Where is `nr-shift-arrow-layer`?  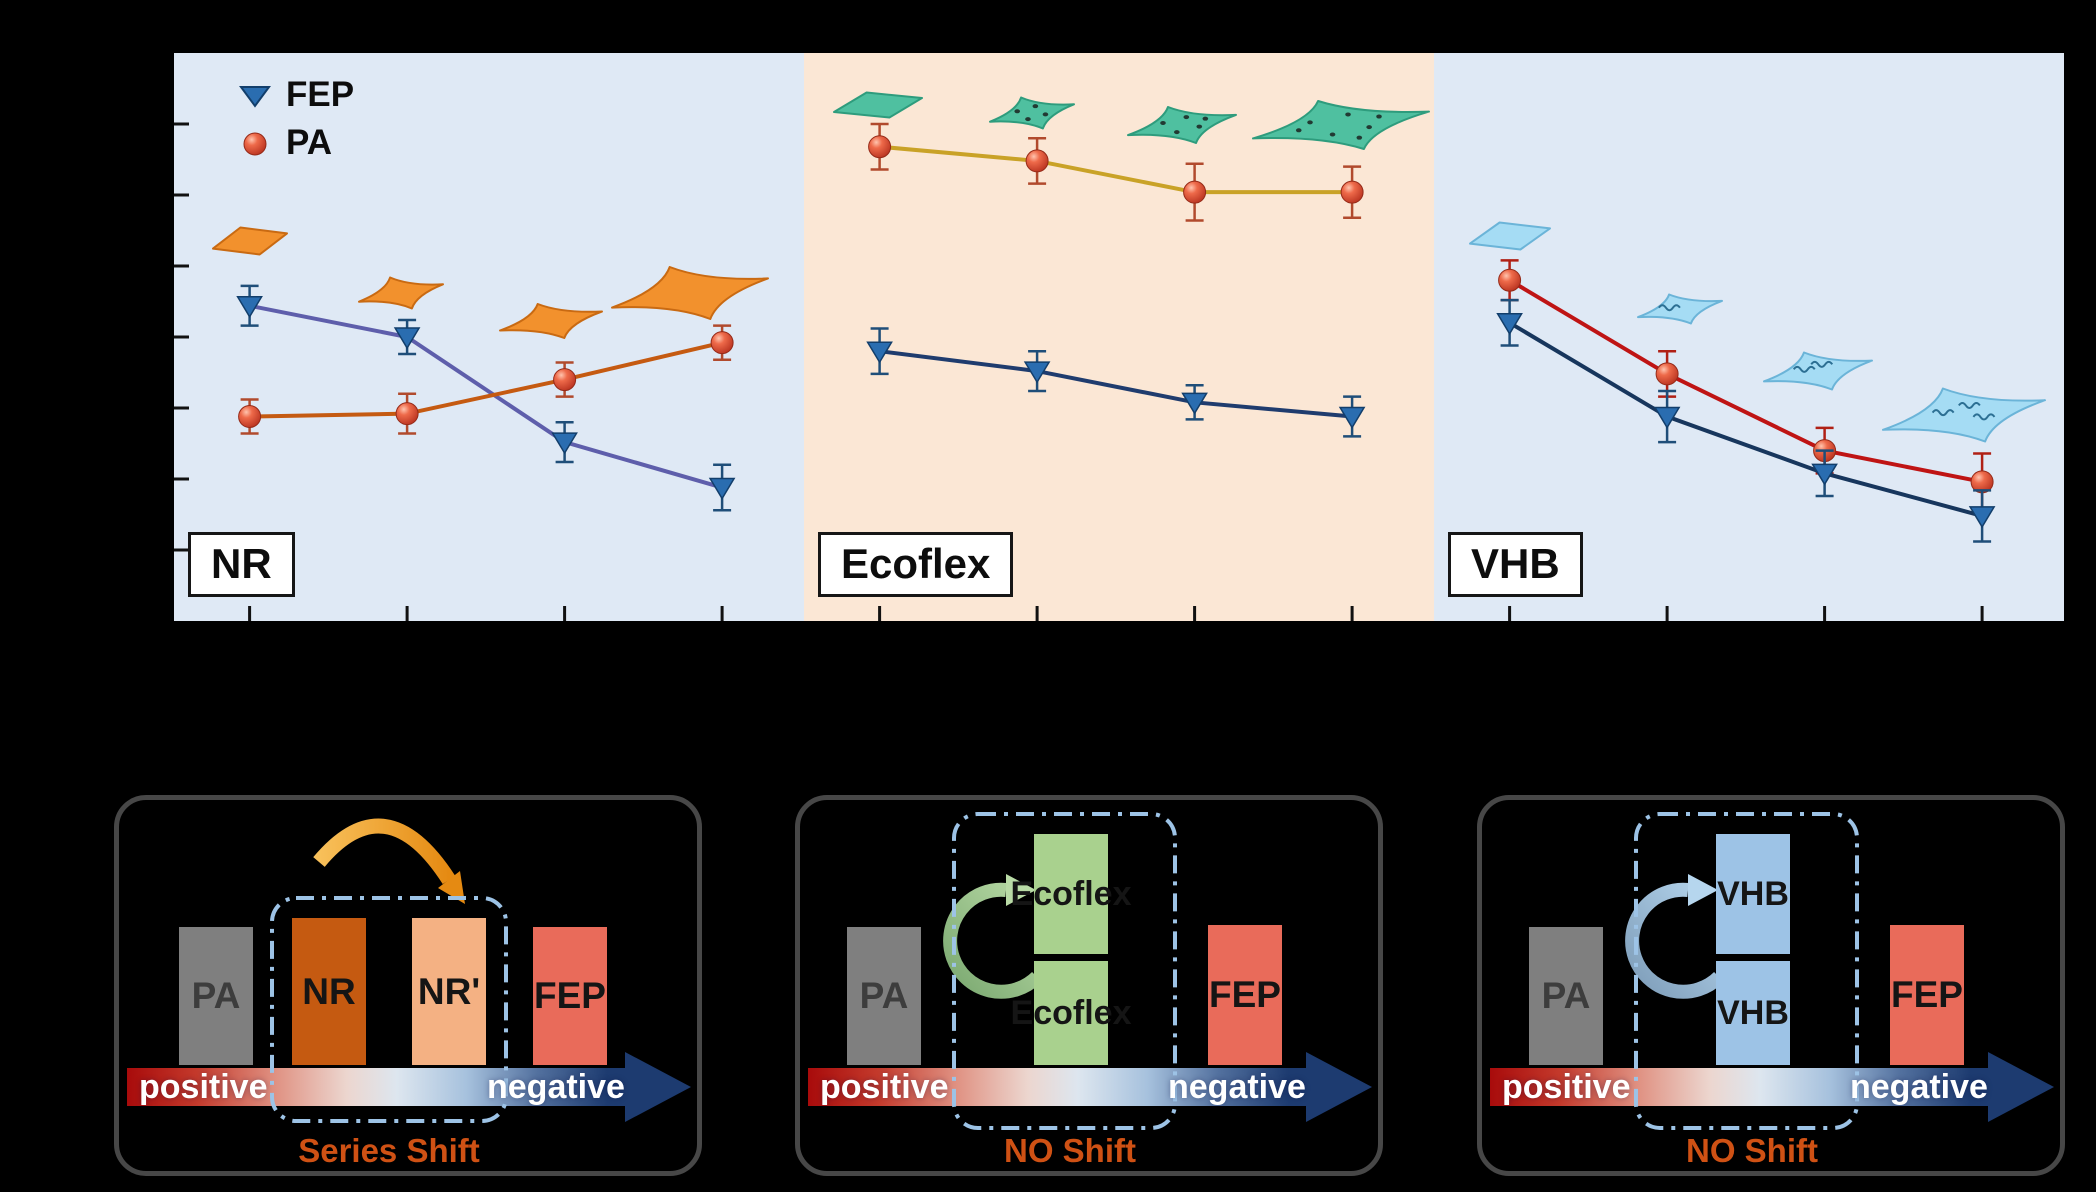
nr-shift-arrow-layer is located at coordinates (389, 861).